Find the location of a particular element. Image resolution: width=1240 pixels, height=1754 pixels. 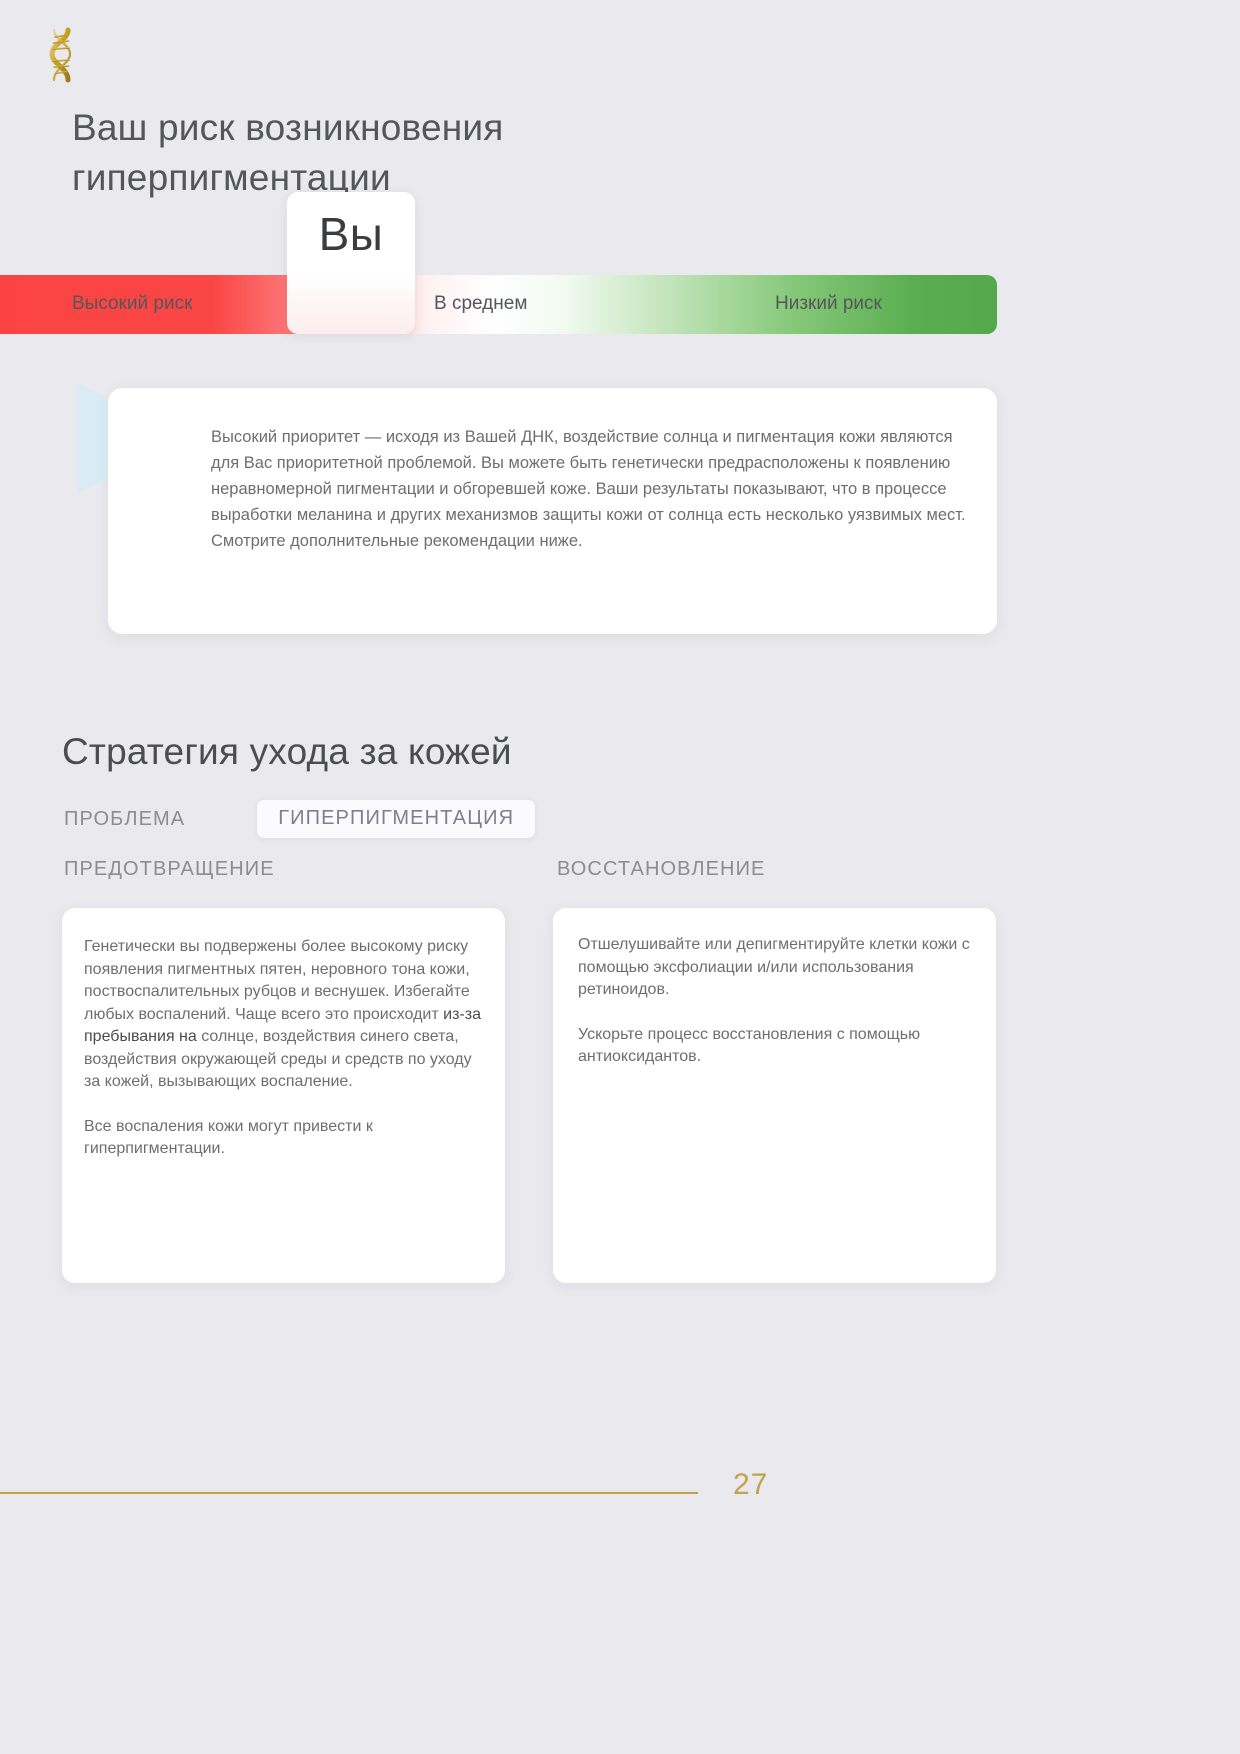

problem-value-badge: ГИПЕРПИГМЕНТАЦИЯ is located at coordinates (396, 819).